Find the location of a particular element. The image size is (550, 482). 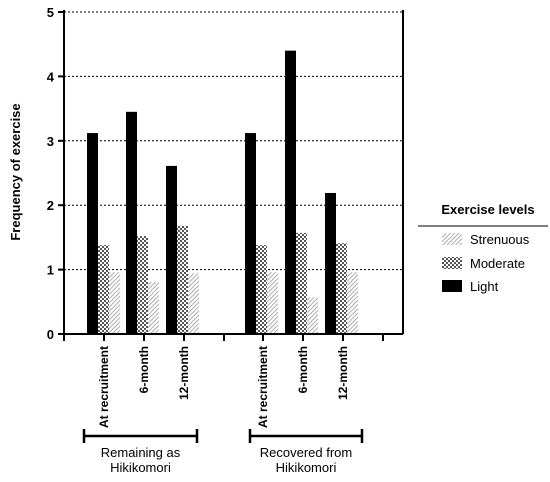

legend-swatch-strenuous is located at coordinates (452, 239).